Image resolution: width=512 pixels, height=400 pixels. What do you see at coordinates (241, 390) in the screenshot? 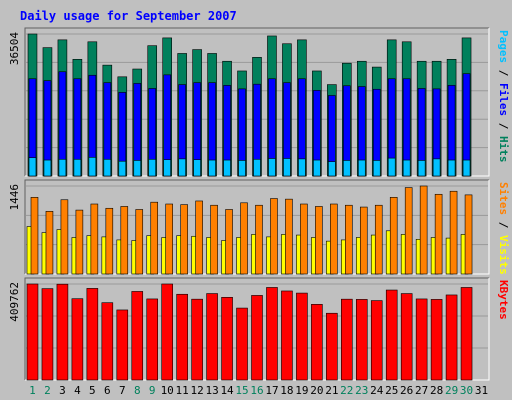
I see `x-tick-label: 15` at bounding box center [241, 390].